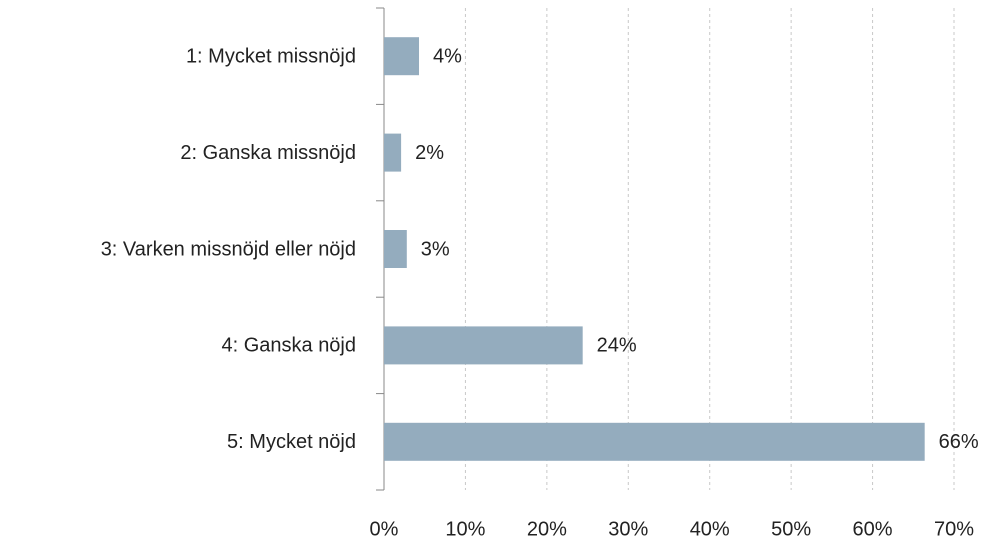 Image resolution: width=999 pixels, height=543 pixels. Describe the element at coordinates (384, 529) in the screenshot. I see `x-tick-label: 0%` at that location.